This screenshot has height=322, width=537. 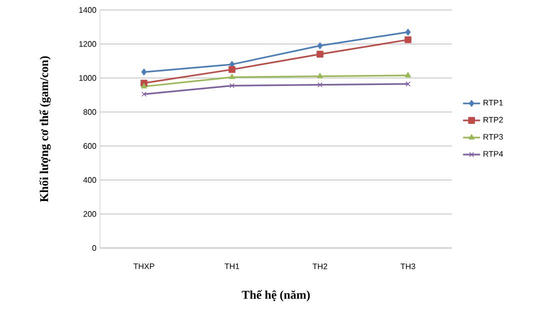 What do you see at coordinates (232, 267) in the screenshot?
I see `x-tick-label: TH1` at bounding box center [232, 267].